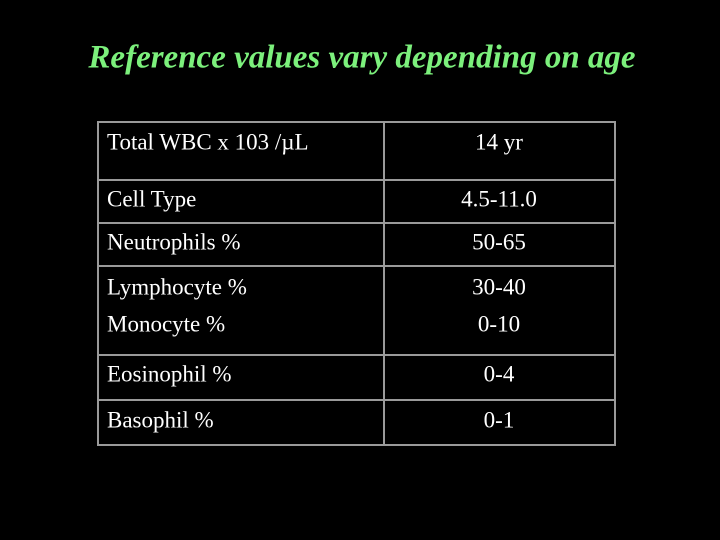  I want to click on row-label: Lymphocyte %, so click(177, 286).